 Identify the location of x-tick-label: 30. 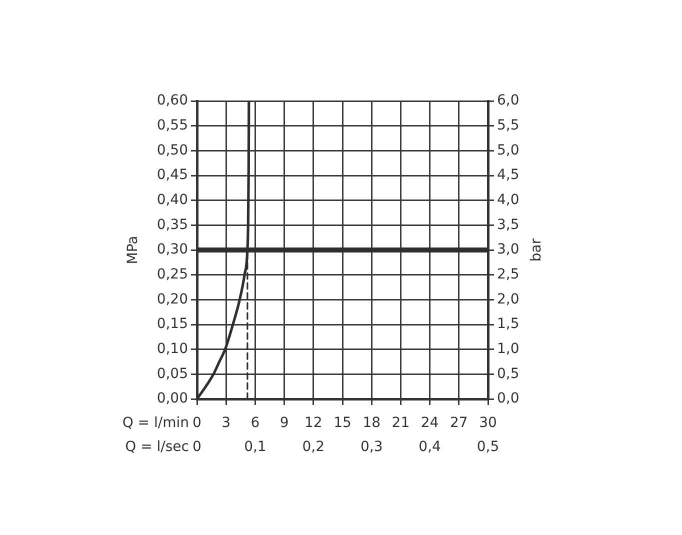
(488, 423).